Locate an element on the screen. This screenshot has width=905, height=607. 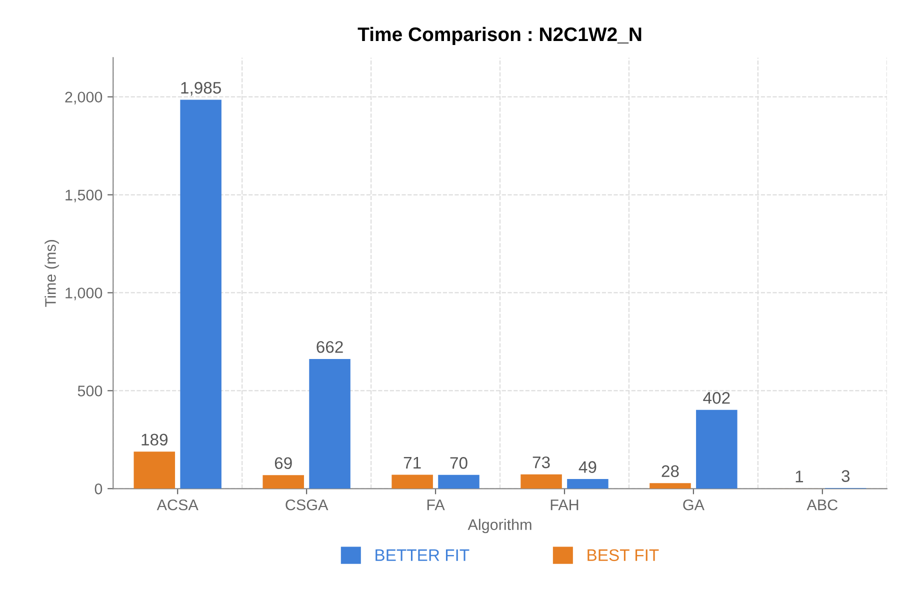
data-label: 28 is located at coordinates (670, 471).